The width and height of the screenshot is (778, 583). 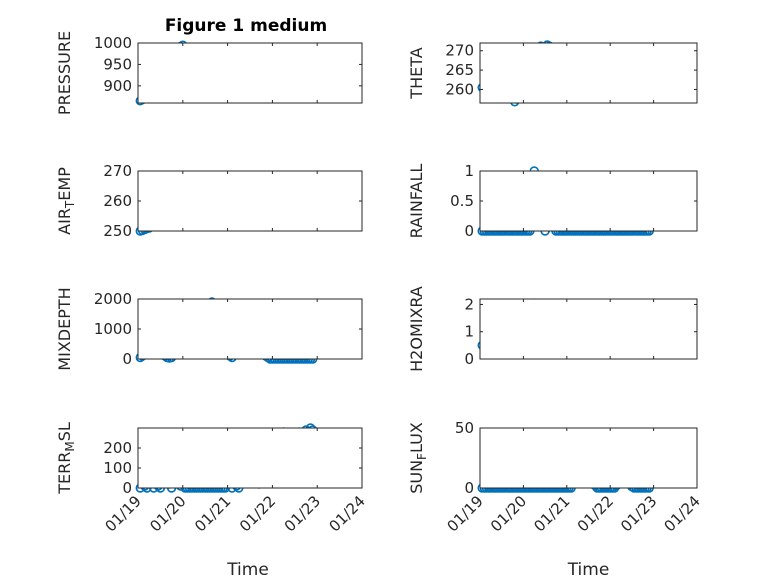 I want to click on subplot-4: 0 0.5 1 RAINFALL, so click(x=552, y=201).